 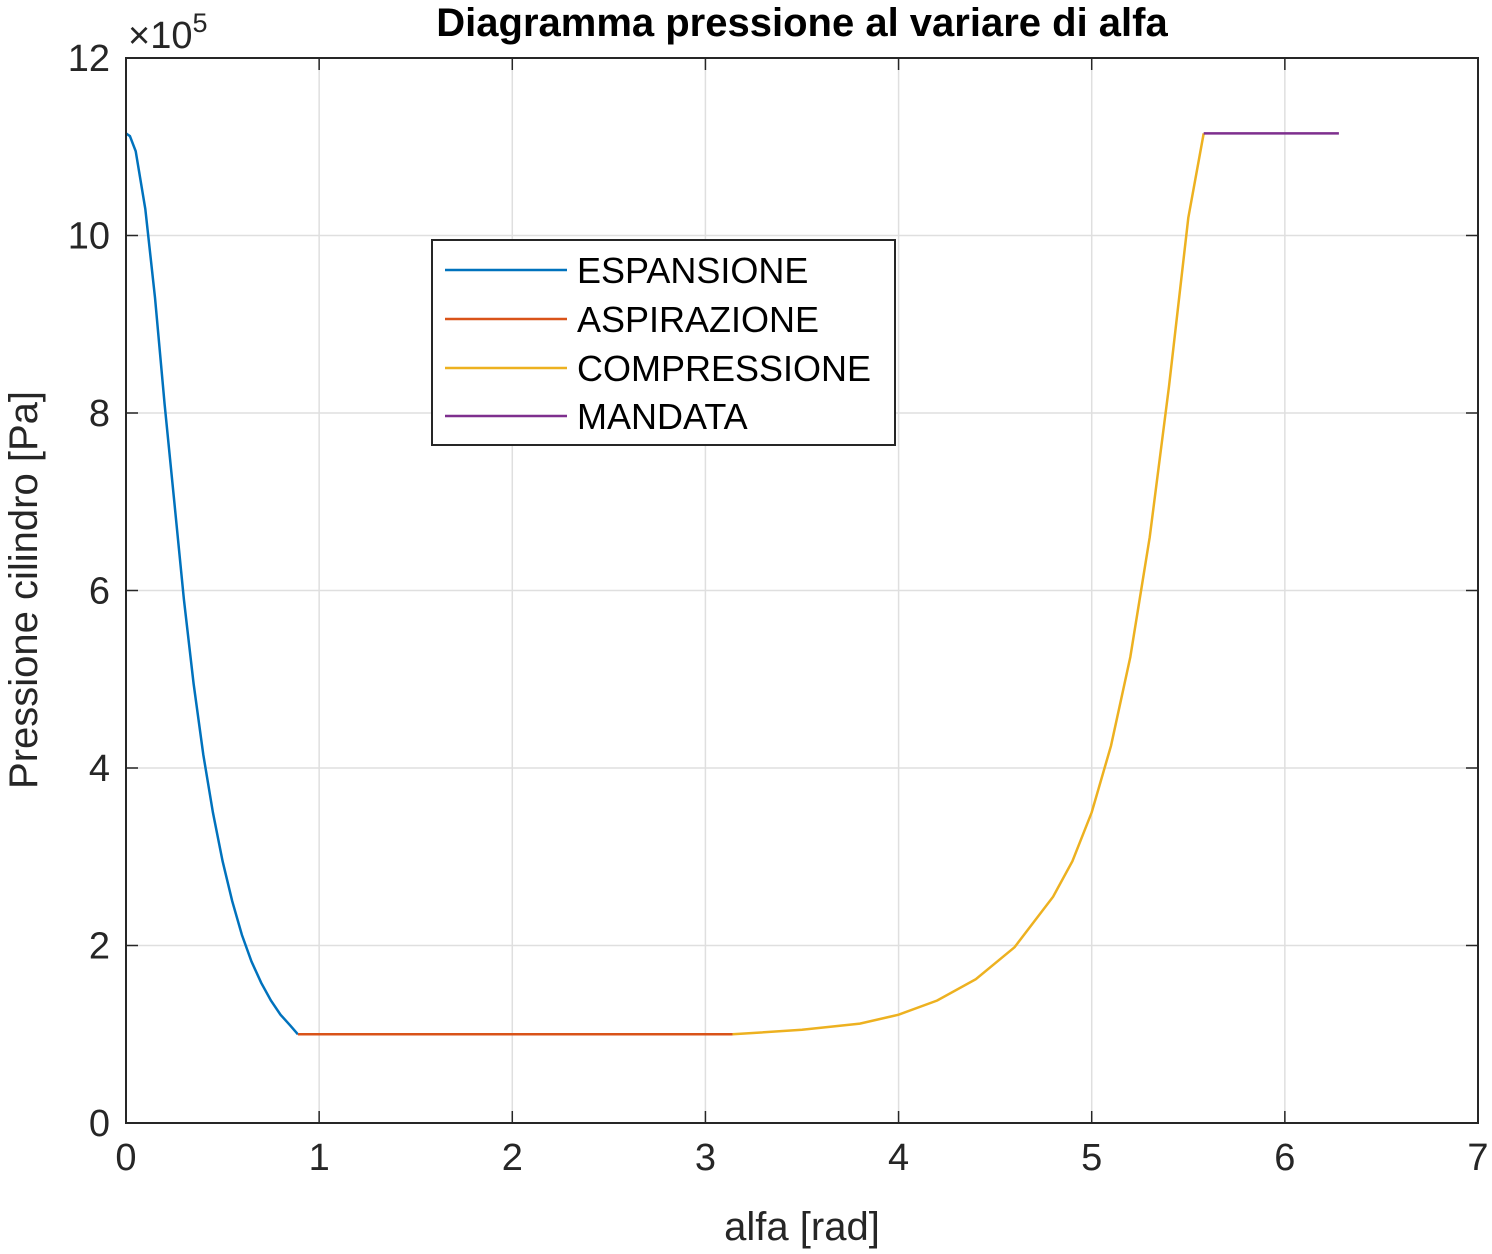 What do you see at coordinates (662, 416) in the screenshot?
I see `legend-label-mandata: MANDATA` at bounding box center [662, 416].